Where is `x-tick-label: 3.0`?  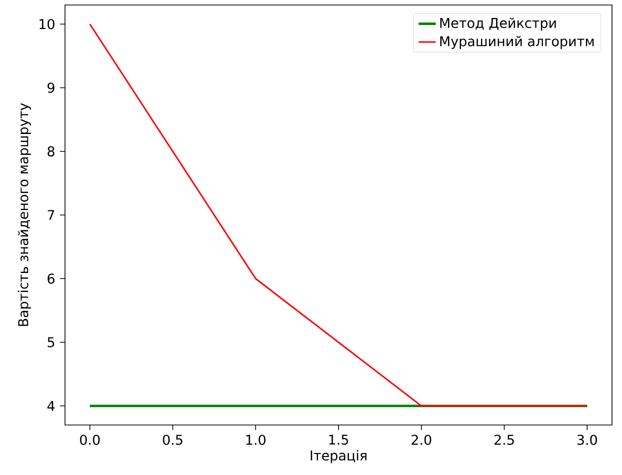
x-tick-label: 3.0 is located at coordinates (587, 439).